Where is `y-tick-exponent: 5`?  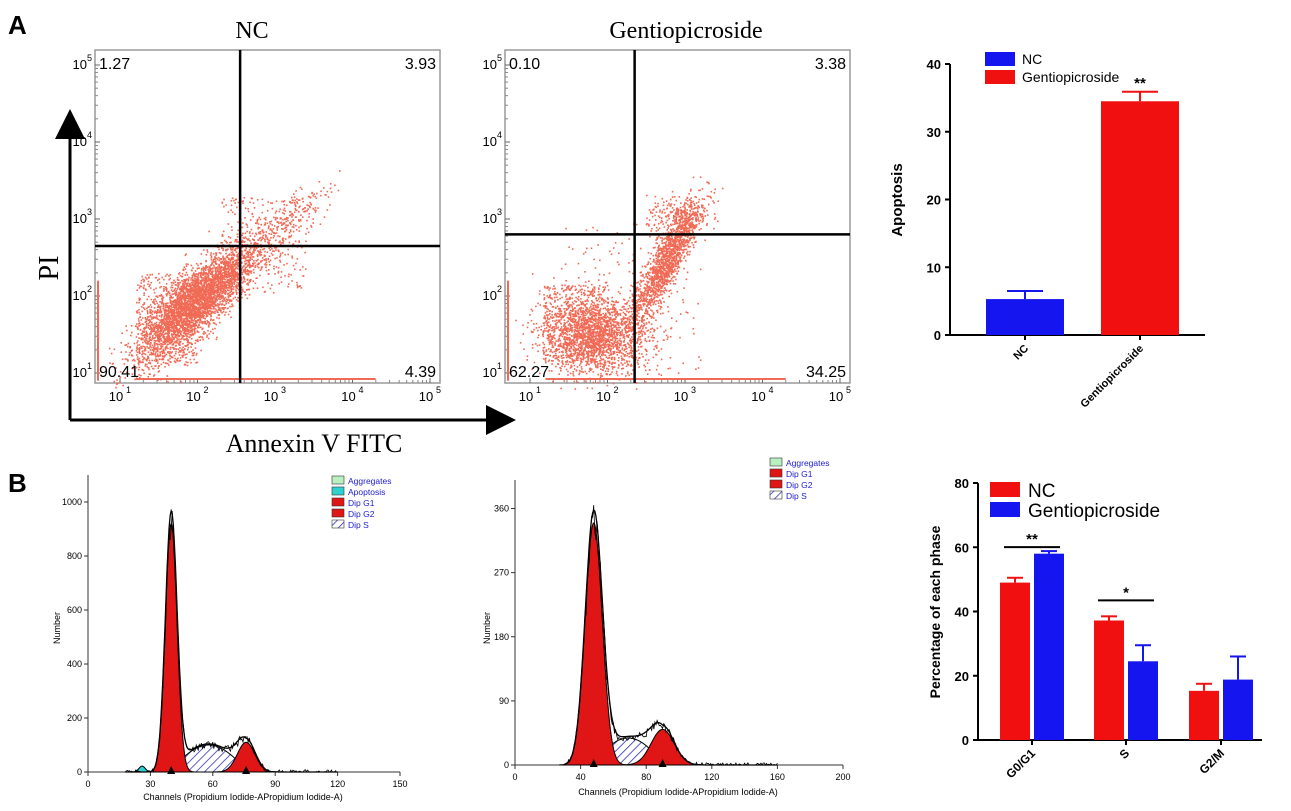 y-tick-exponent: 5 is located at coordinates (499, 58).